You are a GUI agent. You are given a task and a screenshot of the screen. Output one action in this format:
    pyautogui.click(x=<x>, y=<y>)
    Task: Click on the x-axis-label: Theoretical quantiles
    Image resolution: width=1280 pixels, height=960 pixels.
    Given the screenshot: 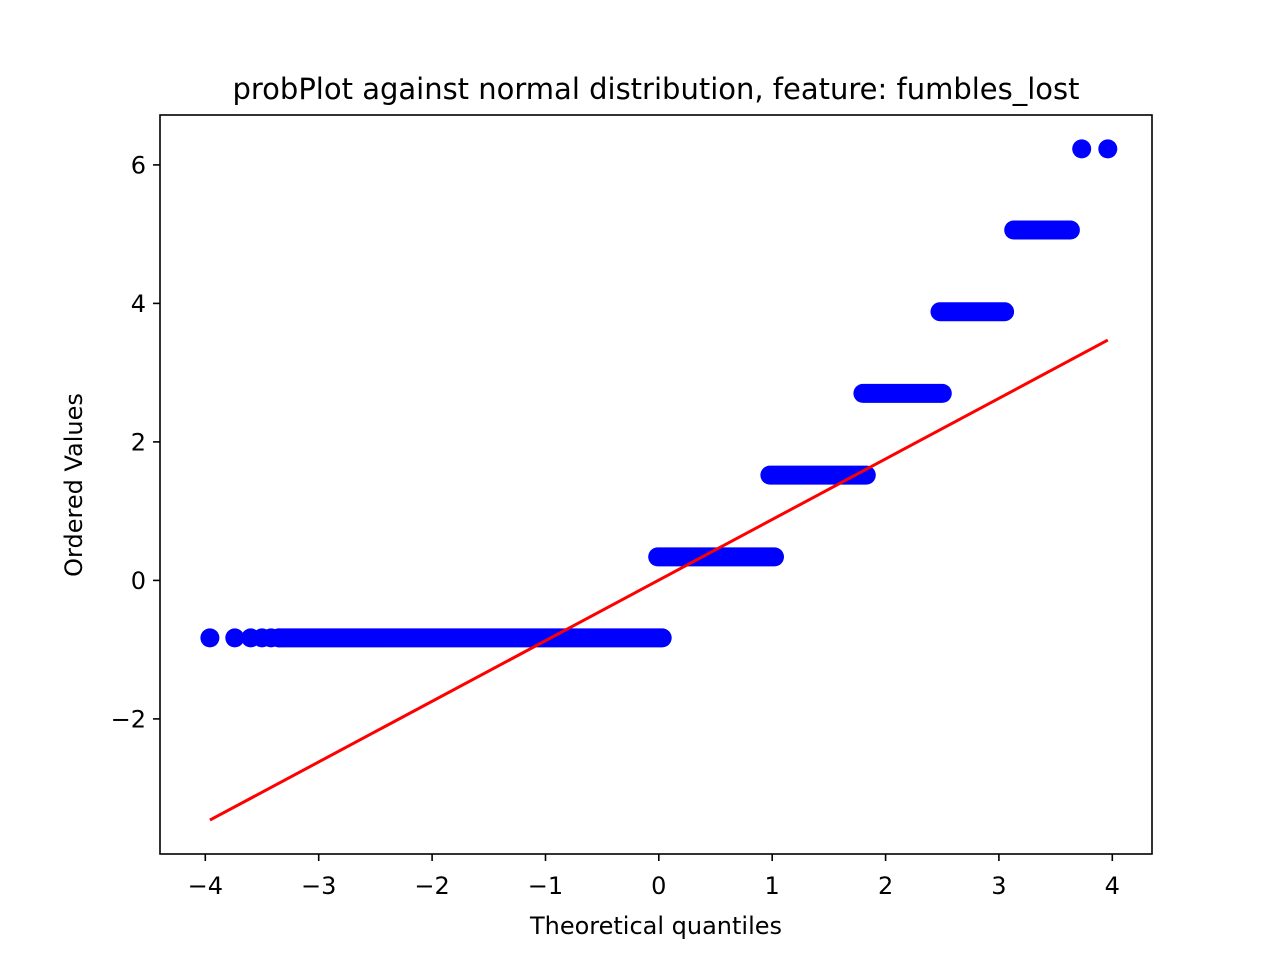 What is the action you would take?
    pyautogui.click(x=655, y=926)
    